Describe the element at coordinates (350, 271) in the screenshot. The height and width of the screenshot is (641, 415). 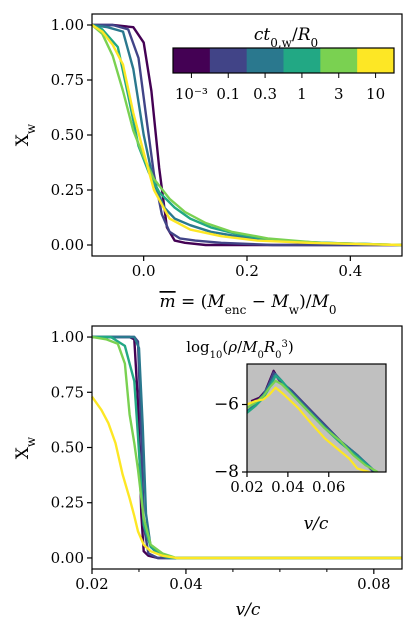
I see `top-xtick-label: 0.4` at that location.